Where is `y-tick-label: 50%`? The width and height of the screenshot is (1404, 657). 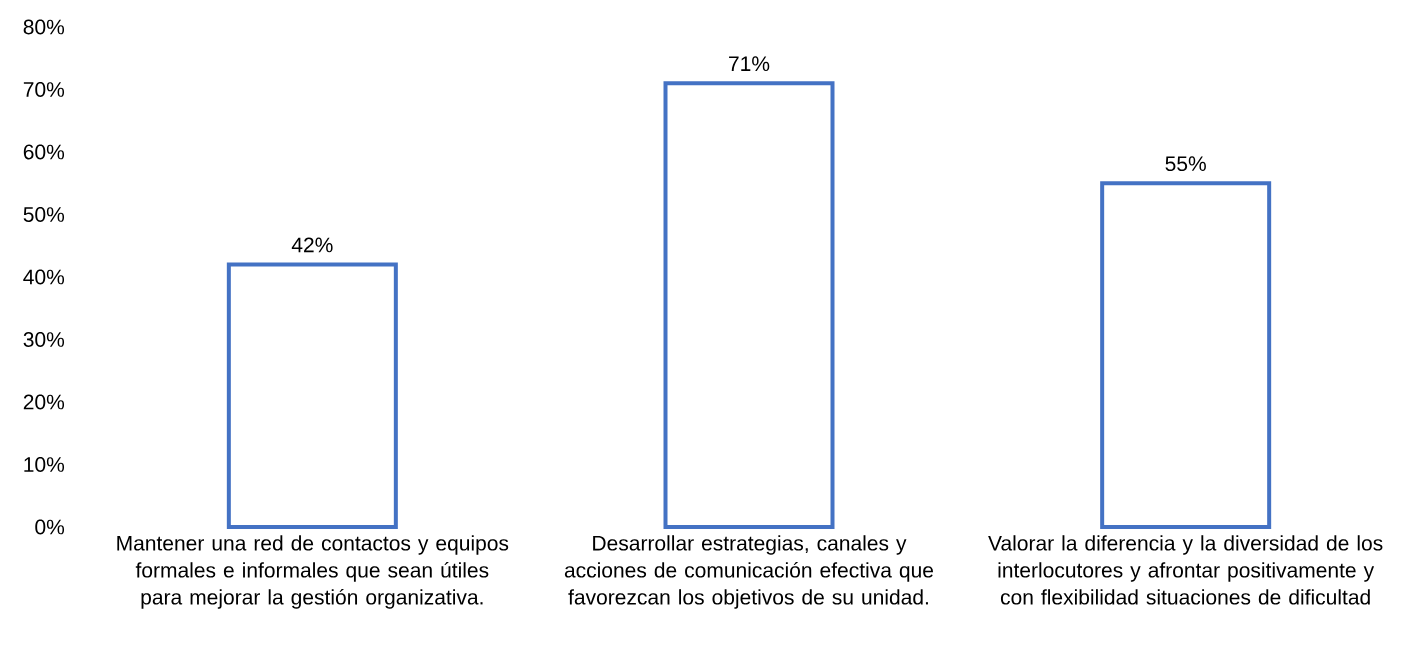
y-tick-label: 50% is located at coordinates (44, 214).